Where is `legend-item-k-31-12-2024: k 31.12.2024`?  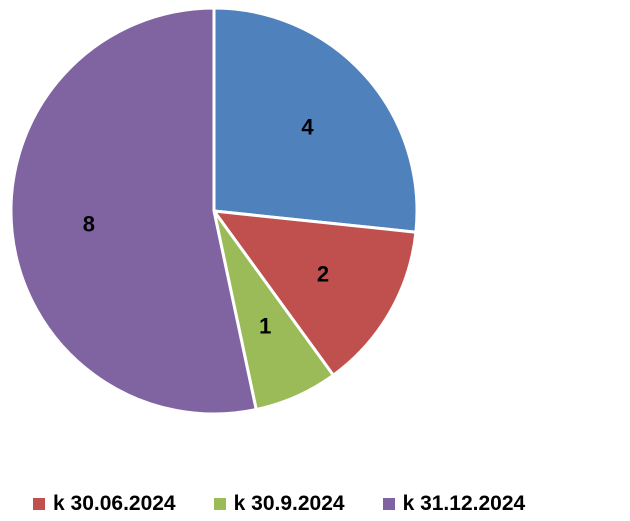
legend-item-k-31-12-2024: k 31.12.2024 is located at coordinates (454, 504).